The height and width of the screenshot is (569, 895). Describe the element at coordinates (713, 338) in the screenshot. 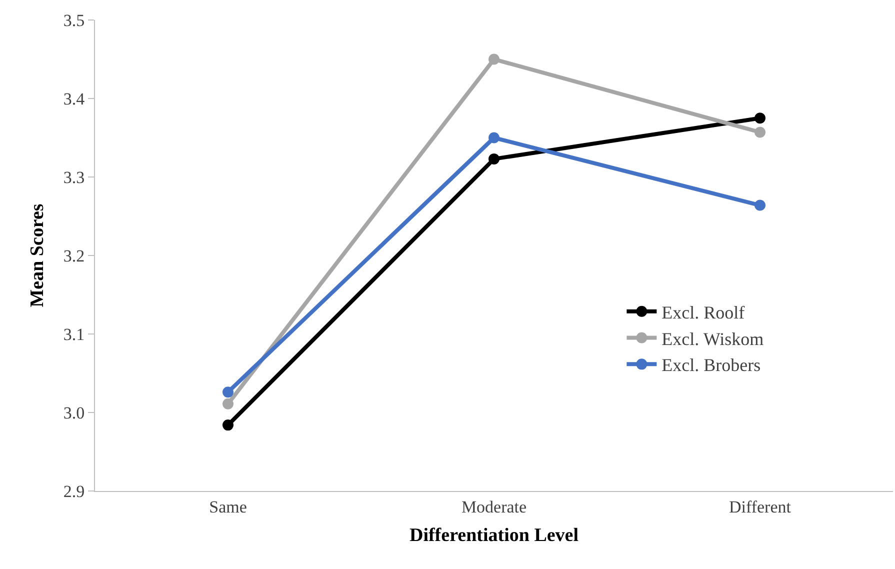

I see `legend-label: Excl. Wiskom` at that location.